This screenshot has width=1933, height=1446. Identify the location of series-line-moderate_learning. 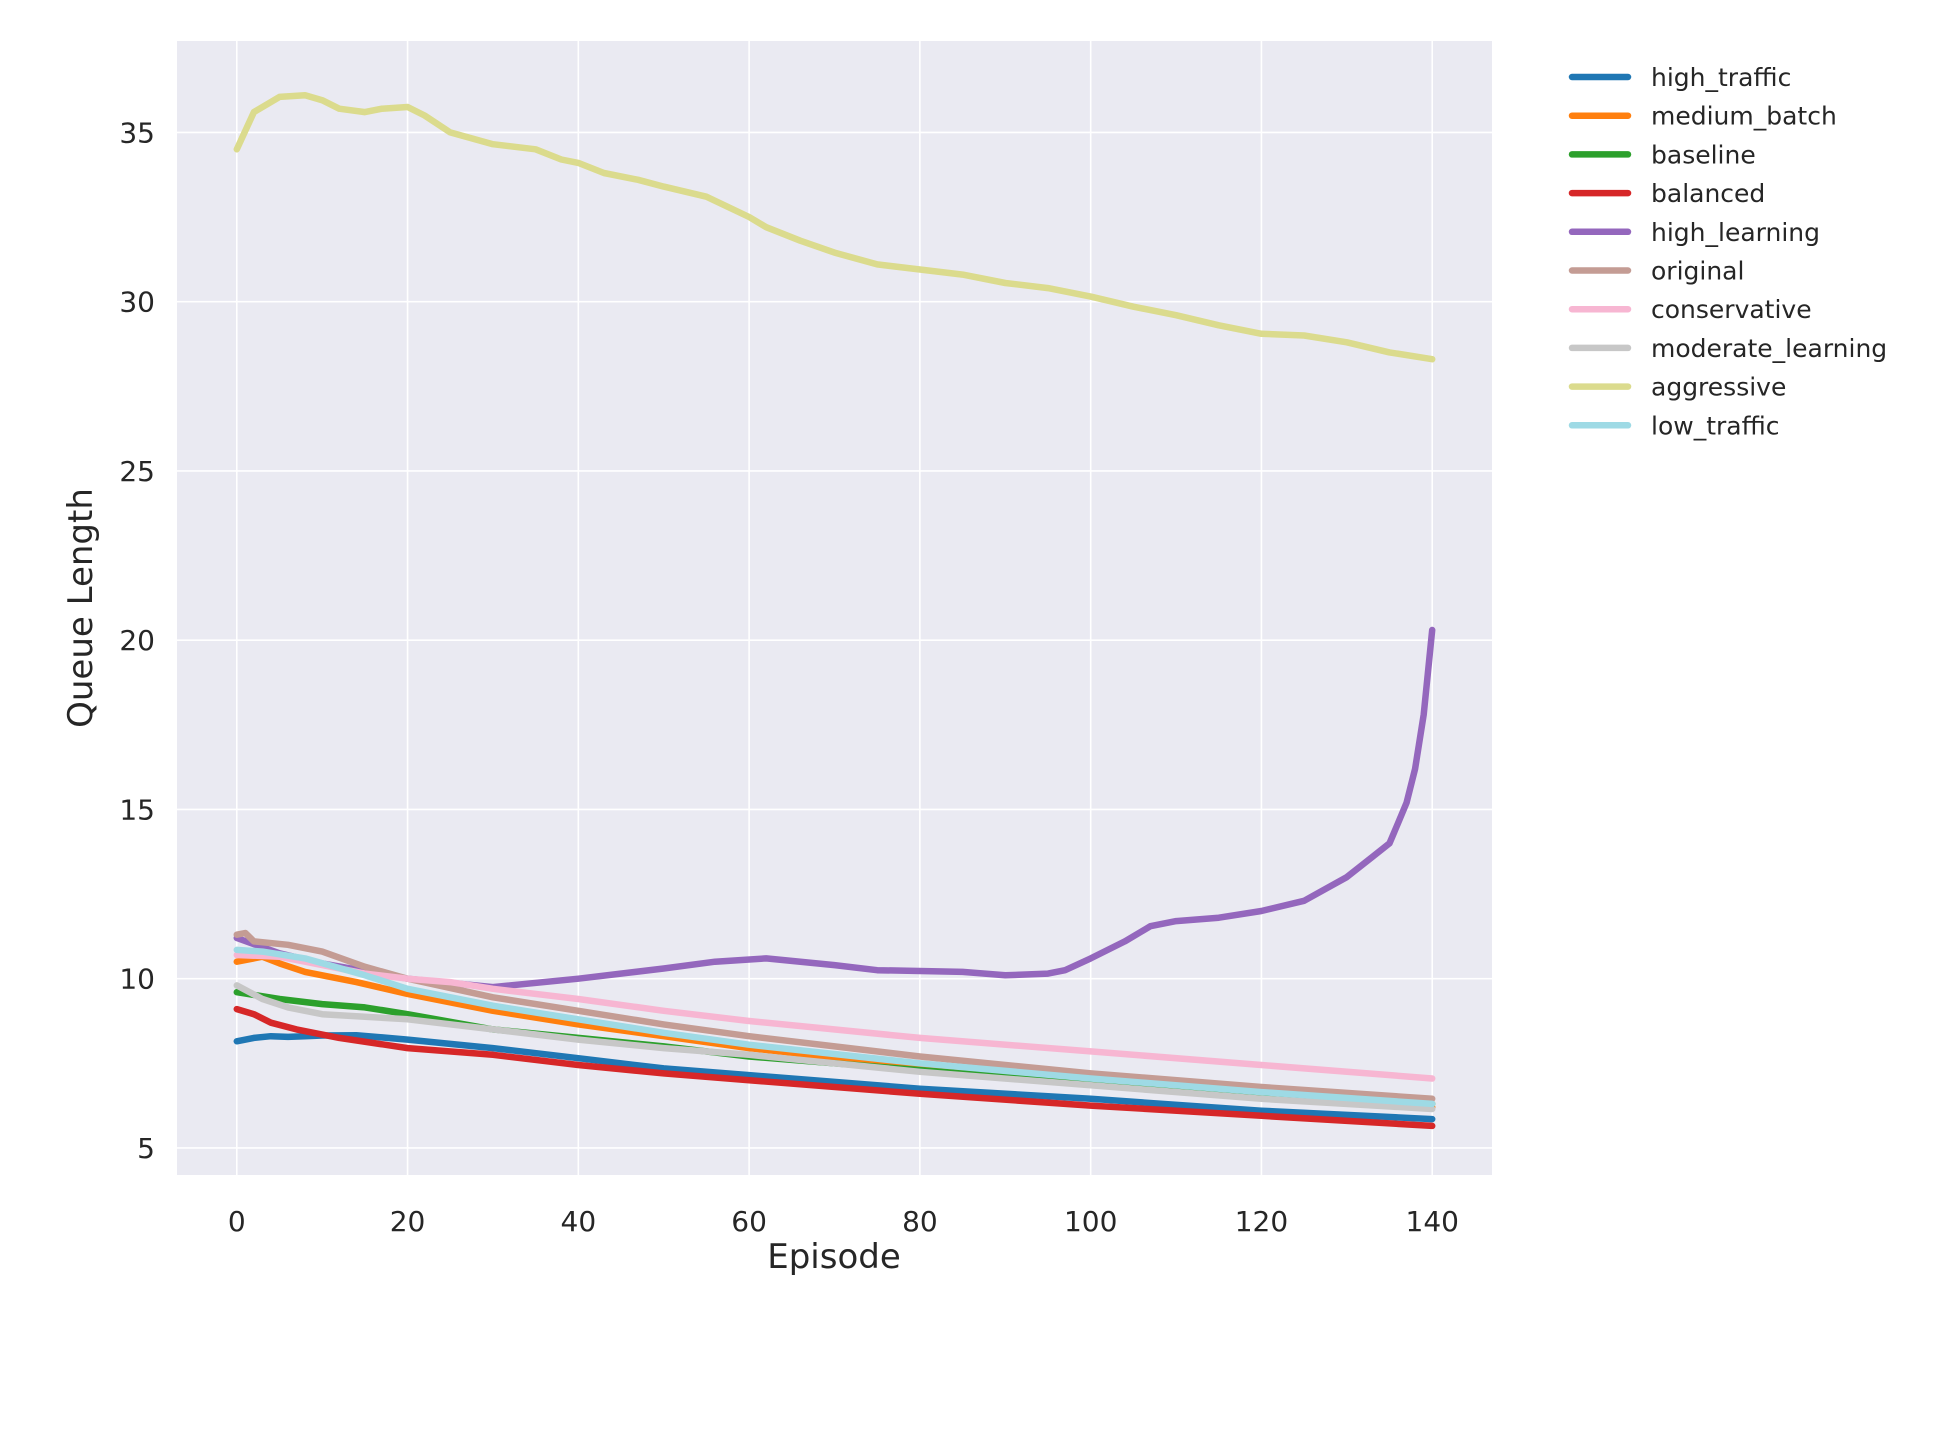
(834, 1047).